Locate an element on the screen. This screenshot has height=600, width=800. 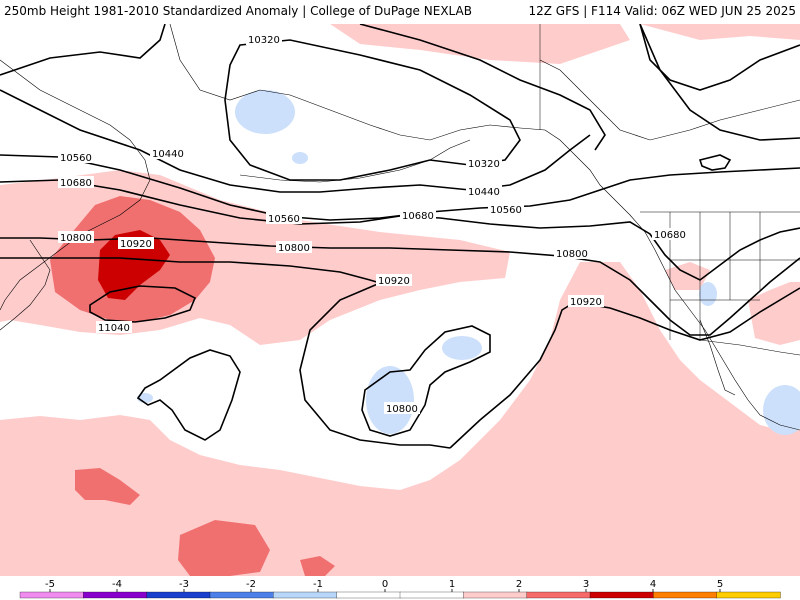
us-state-lines is located at coordinates (734, 276).